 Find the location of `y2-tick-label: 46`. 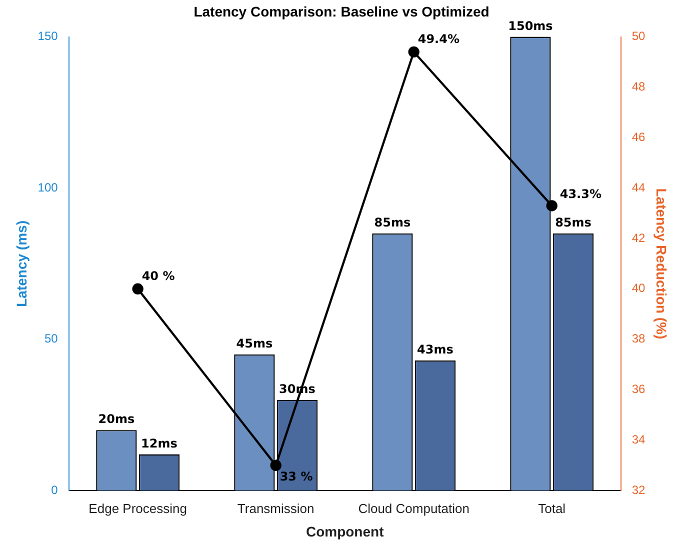

y2-tick-label: 46 is located at coordinates (639, 137).